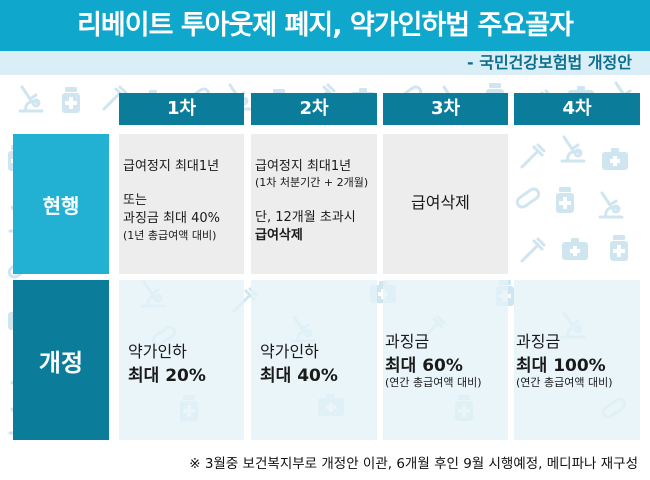 The width and height of the screenshot is (650, 480). I want to click on cell-revised-1: 약가인하 최대 20%, so click(181, 360).